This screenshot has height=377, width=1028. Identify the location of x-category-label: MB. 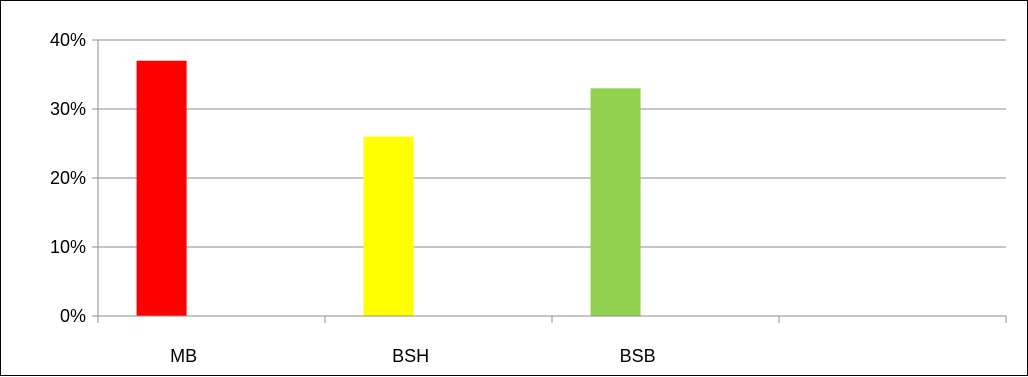
(183, 356).